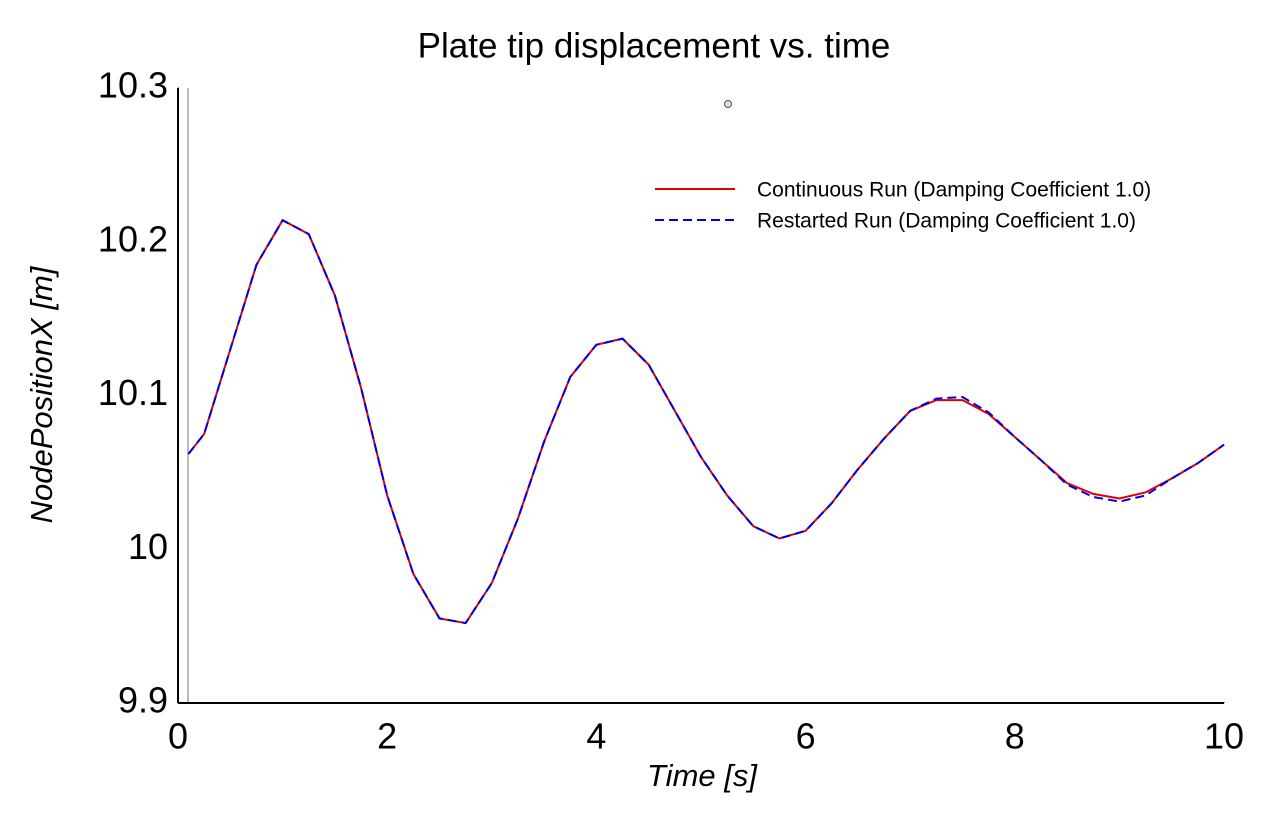 Image resolution: width=1284 pixels, height=823 pixels. Describe the element at coordinates (596, 736) in the screenshot. I see `x-tick-label: 4` at that location.